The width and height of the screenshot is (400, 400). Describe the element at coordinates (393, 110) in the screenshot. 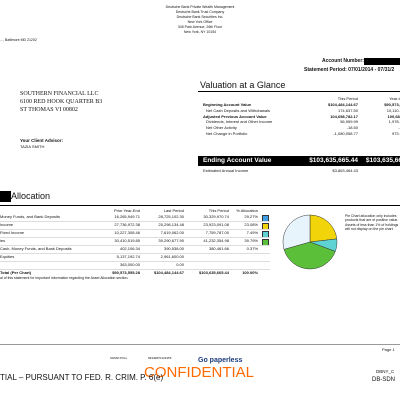

I see `valuation-value: 10,110.5` at that location.